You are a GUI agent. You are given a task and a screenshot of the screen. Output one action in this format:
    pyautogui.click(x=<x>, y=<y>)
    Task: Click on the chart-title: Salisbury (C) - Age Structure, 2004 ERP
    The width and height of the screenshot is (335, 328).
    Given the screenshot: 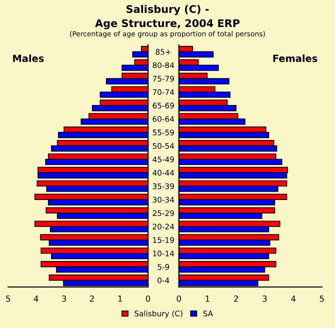 What is the action you would take?
    pyautogui.click(x=167, y=17)
    